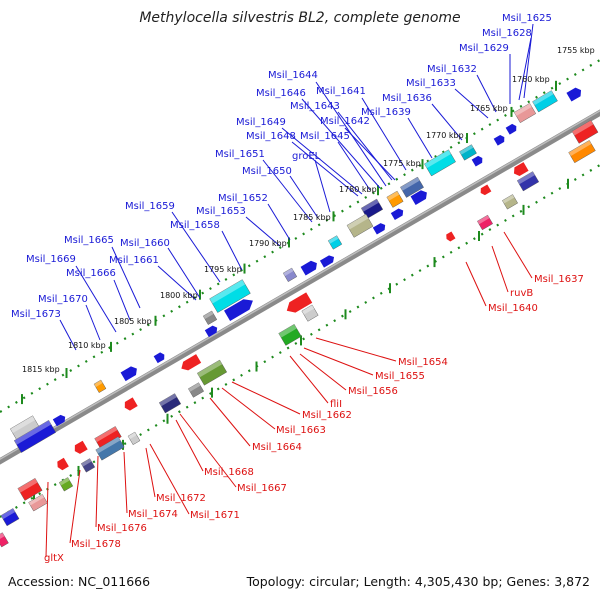  Describe the element at coordinates (267, 171) in the screenshot. I see `gene-label: Msil_1650` at that location.